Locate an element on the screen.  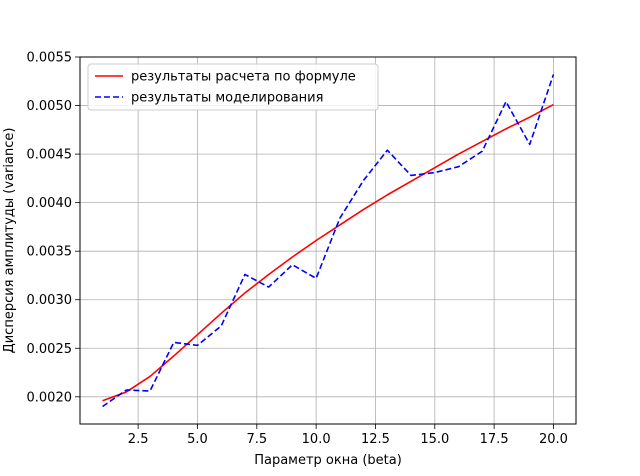
x-tick-label: 7.5 is located at coordinates (256, 439).